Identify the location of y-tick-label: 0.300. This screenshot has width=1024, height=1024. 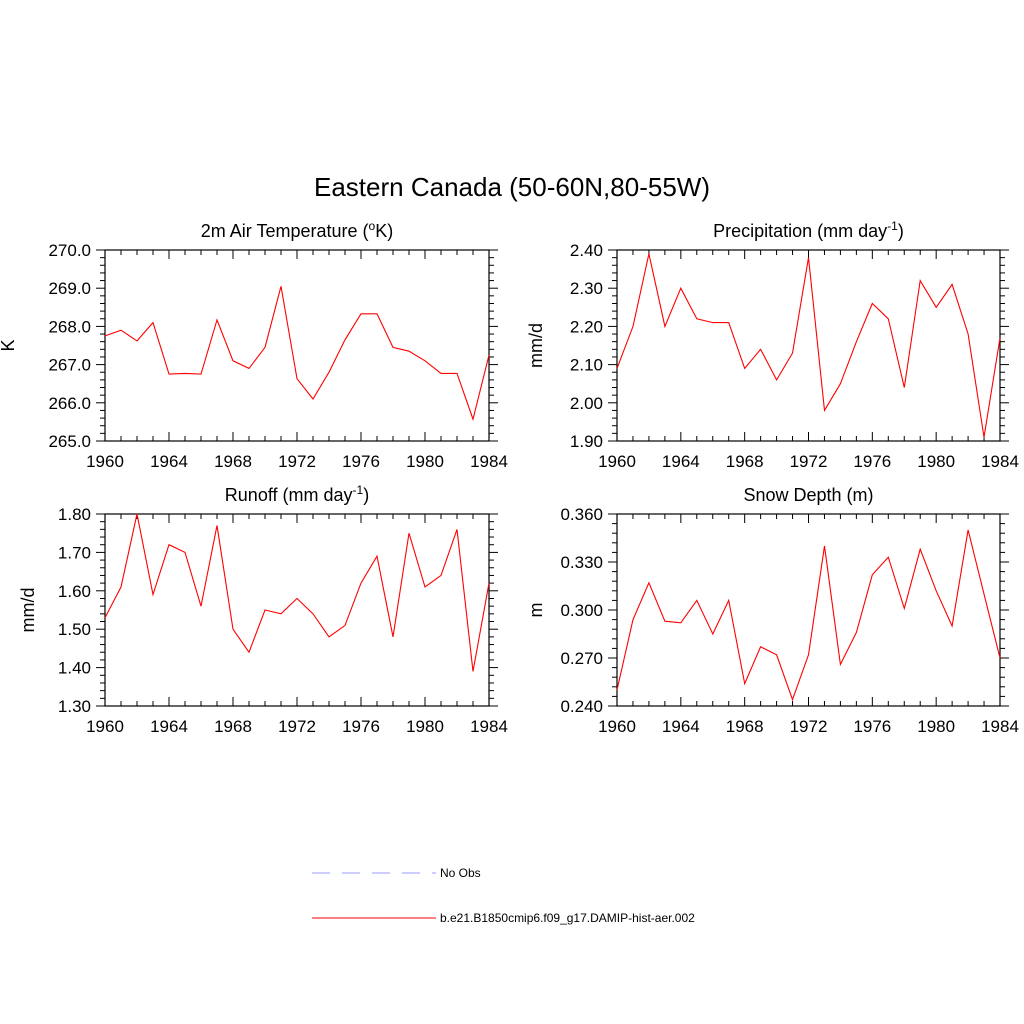
(581, 610).